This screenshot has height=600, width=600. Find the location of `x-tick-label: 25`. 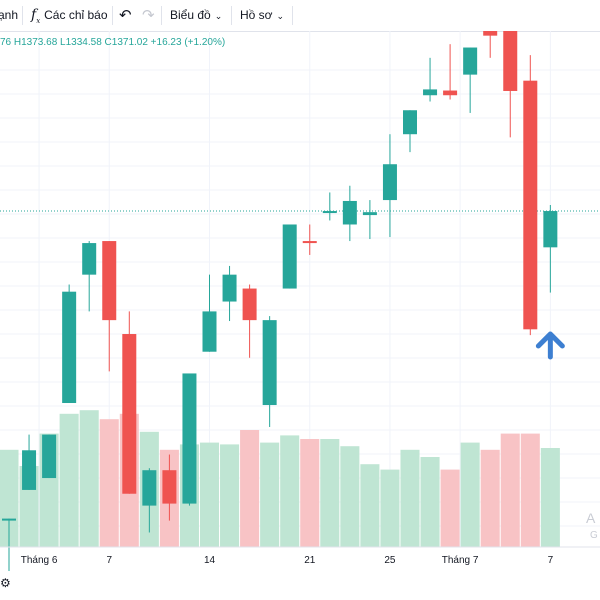

x-tick-label: 25 is located at coordinates (390, 560).